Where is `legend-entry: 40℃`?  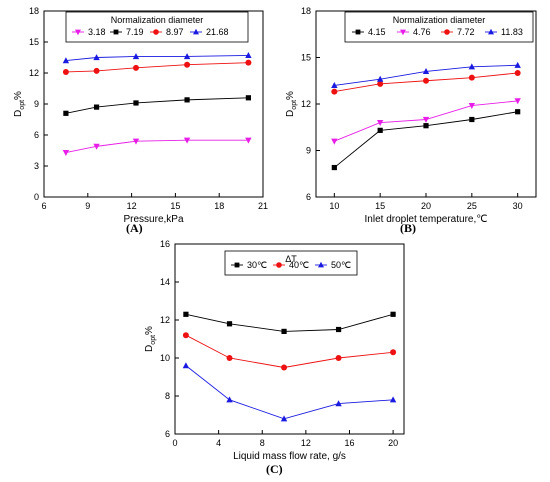
legend-entry: 40℃ is located at coordinates (299, 265).